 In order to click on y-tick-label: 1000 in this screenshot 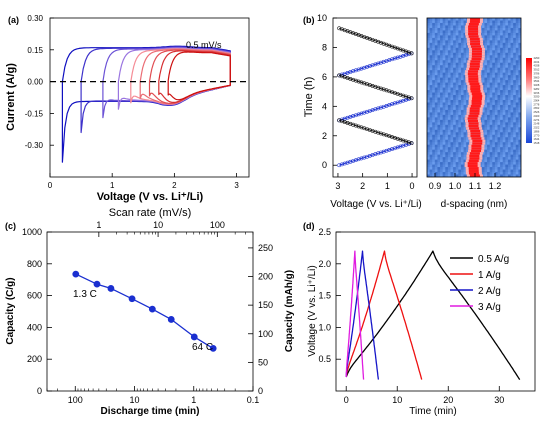, I will do `click(32, 232)`.